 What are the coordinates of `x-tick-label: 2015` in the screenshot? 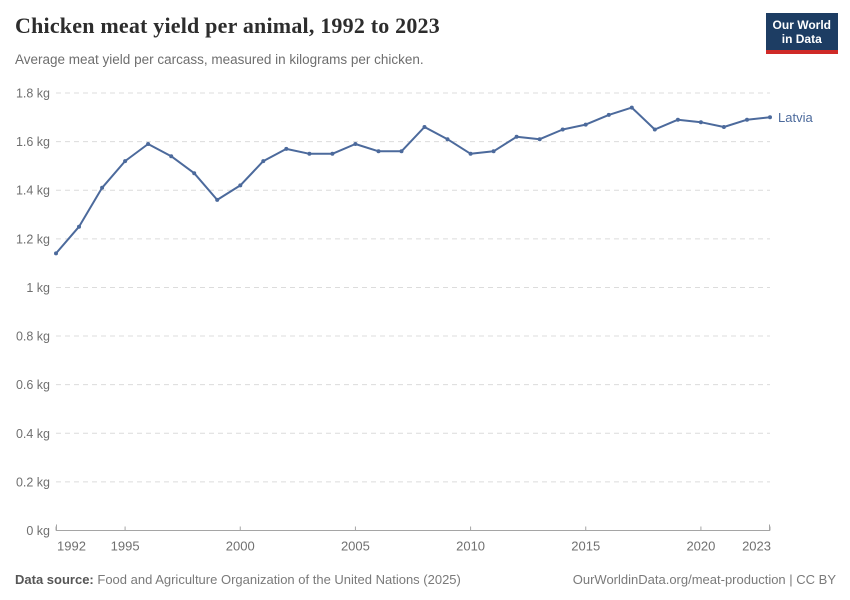 It's located at (585, 546).